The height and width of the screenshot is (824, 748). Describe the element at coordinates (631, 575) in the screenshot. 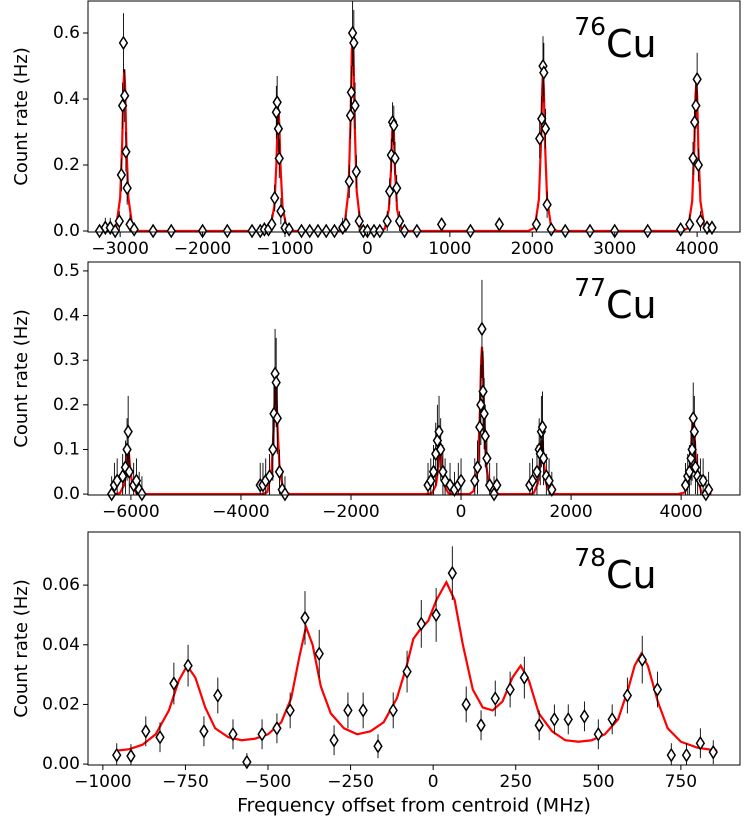

I see `isotope-symbol: Cu` at that location.